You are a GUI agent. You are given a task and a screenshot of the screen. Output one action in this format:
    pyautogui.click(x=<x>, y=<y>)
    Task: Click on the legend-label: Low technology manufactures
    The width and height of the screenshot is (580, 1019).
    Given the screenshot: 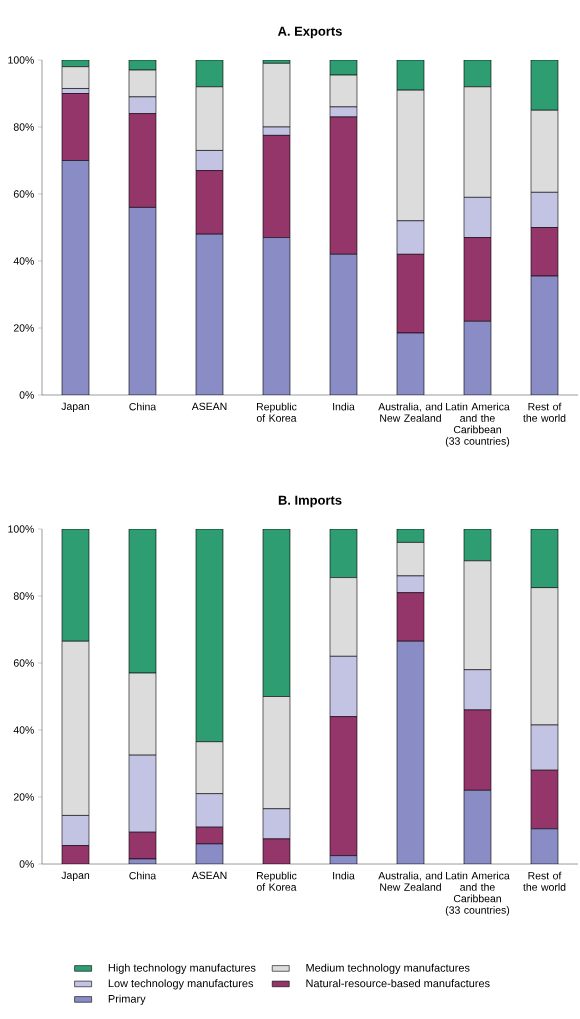 What is the action you would take?
    pyautogui.click(x=181, y=984)
    